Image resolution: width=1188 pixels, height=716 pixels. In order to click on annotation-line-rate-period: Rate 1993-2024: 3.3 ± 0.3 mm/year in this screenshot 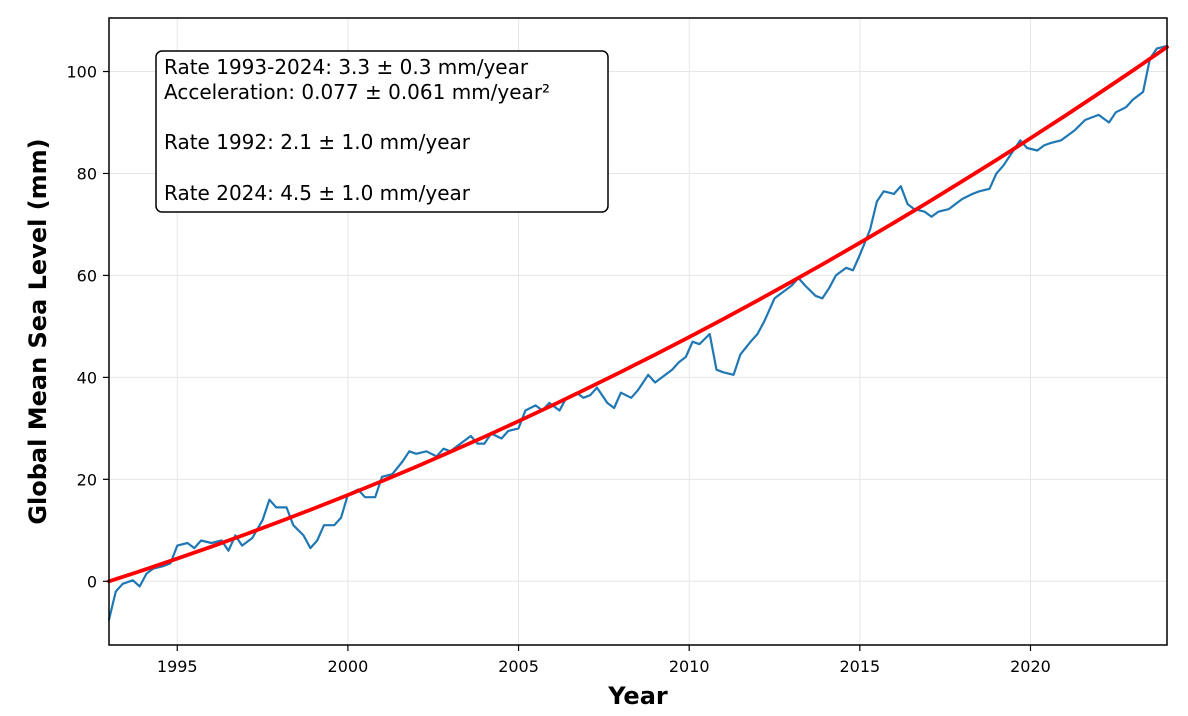, I will do `click(346, 67)`.